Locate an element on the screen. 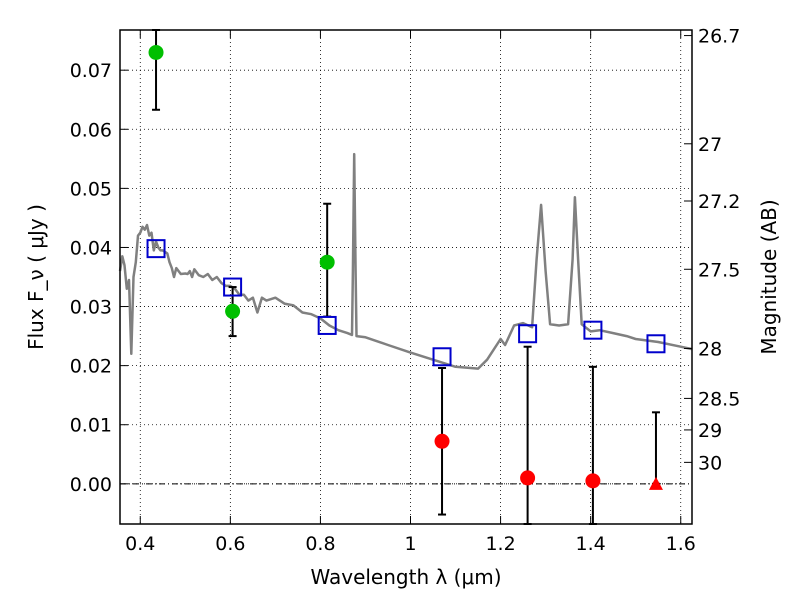 The width and height of the screenshot is (800, 600). x-tick-label: 0.6 is located at coordinates (230, 544).